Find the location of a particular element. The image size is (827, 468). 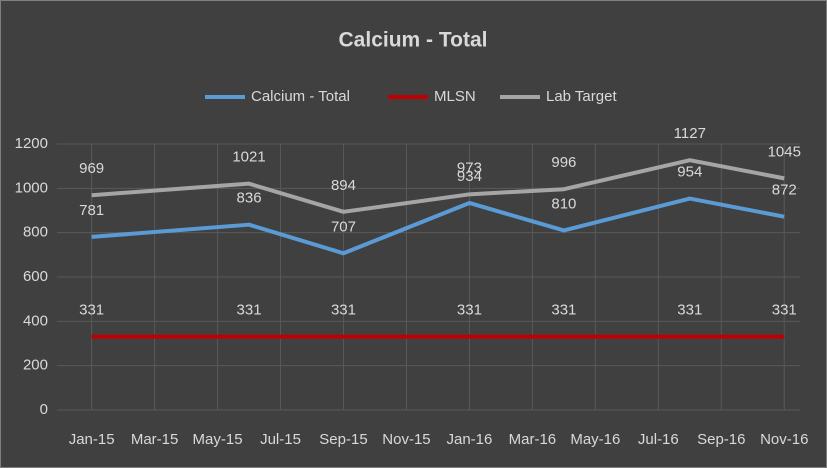

y-tick-label: 400 is located at coordinates (35, 320).